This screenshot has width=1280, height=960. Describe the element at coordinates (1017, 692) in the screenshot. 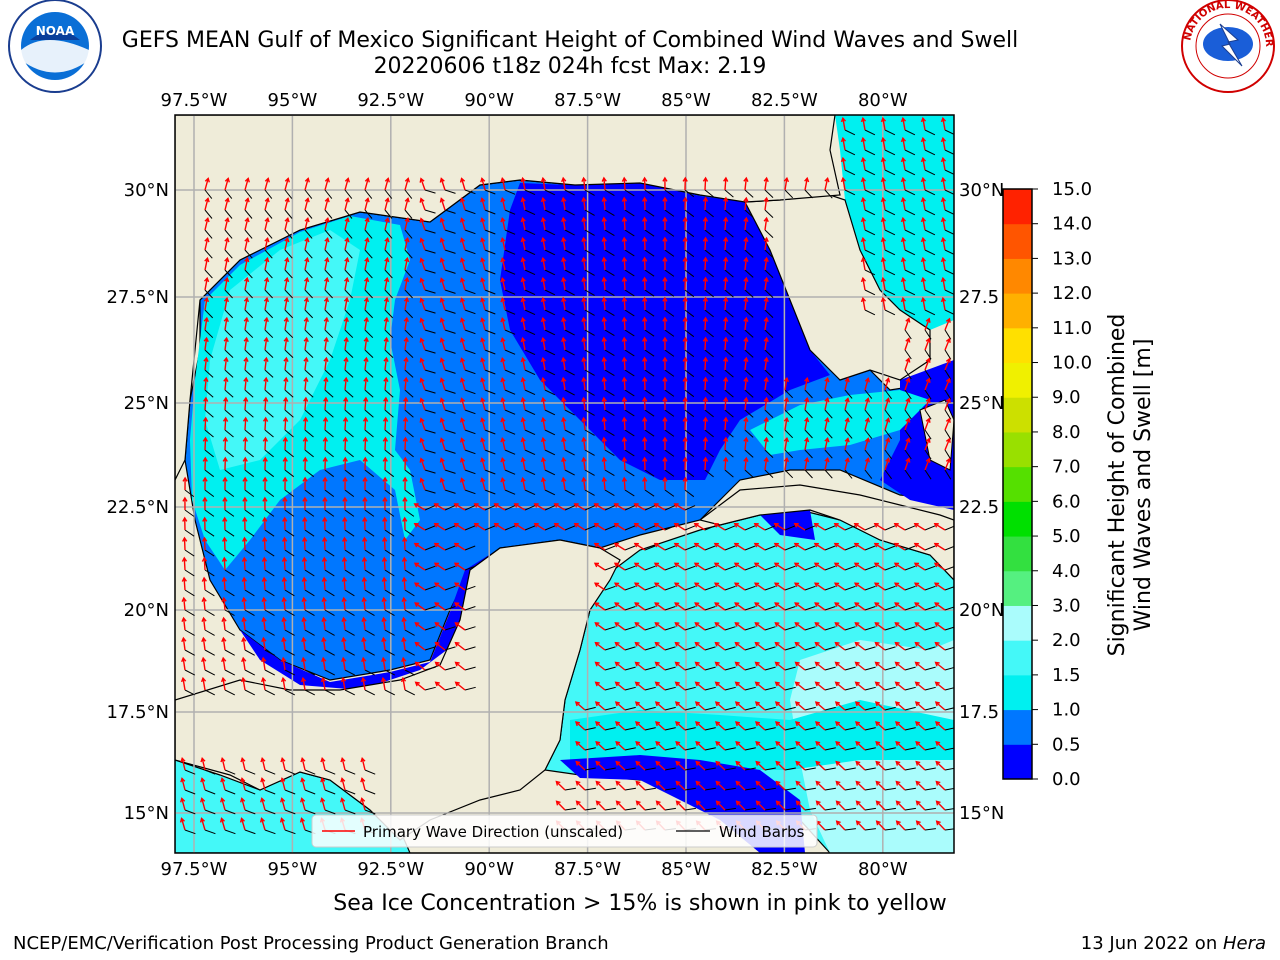

I see `colorbar-segment` at that location.